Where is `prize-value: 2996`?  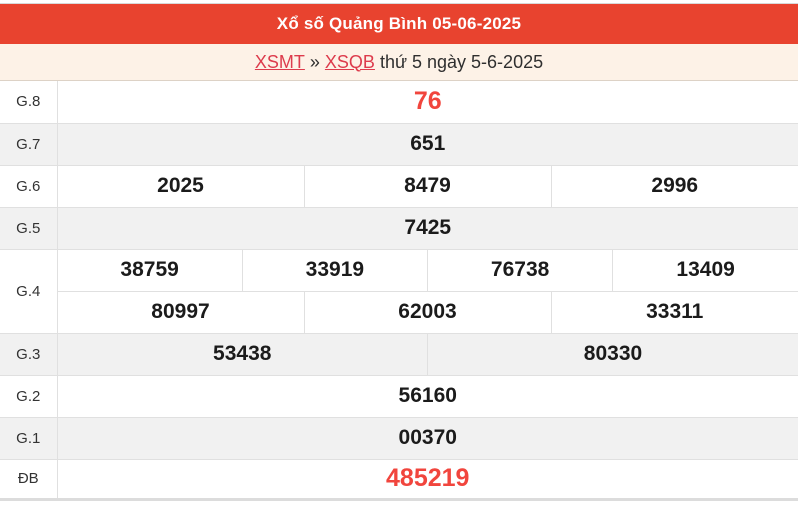 prize-value: 2996 is located at coordinates (674, 186).